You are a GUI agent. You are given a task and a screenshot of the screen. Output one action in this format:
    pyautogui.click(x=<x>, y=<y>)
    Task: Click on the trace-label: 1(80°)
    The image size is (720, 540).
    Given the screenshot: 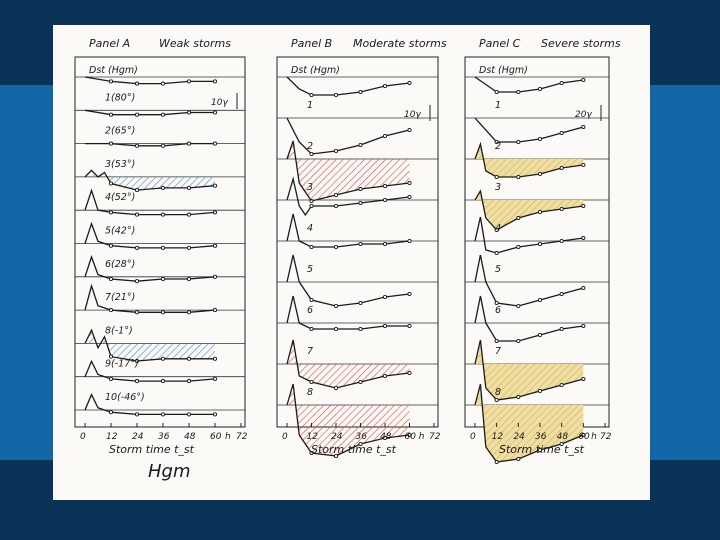 What is the action you would take?
    pyautogui.click(x=120, y=97)
    